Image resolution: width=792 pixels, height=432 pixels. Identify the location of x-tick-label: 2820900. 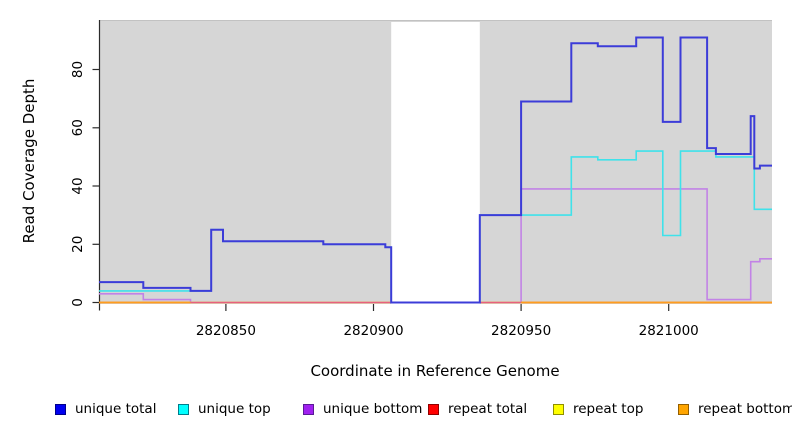
(373, 331).